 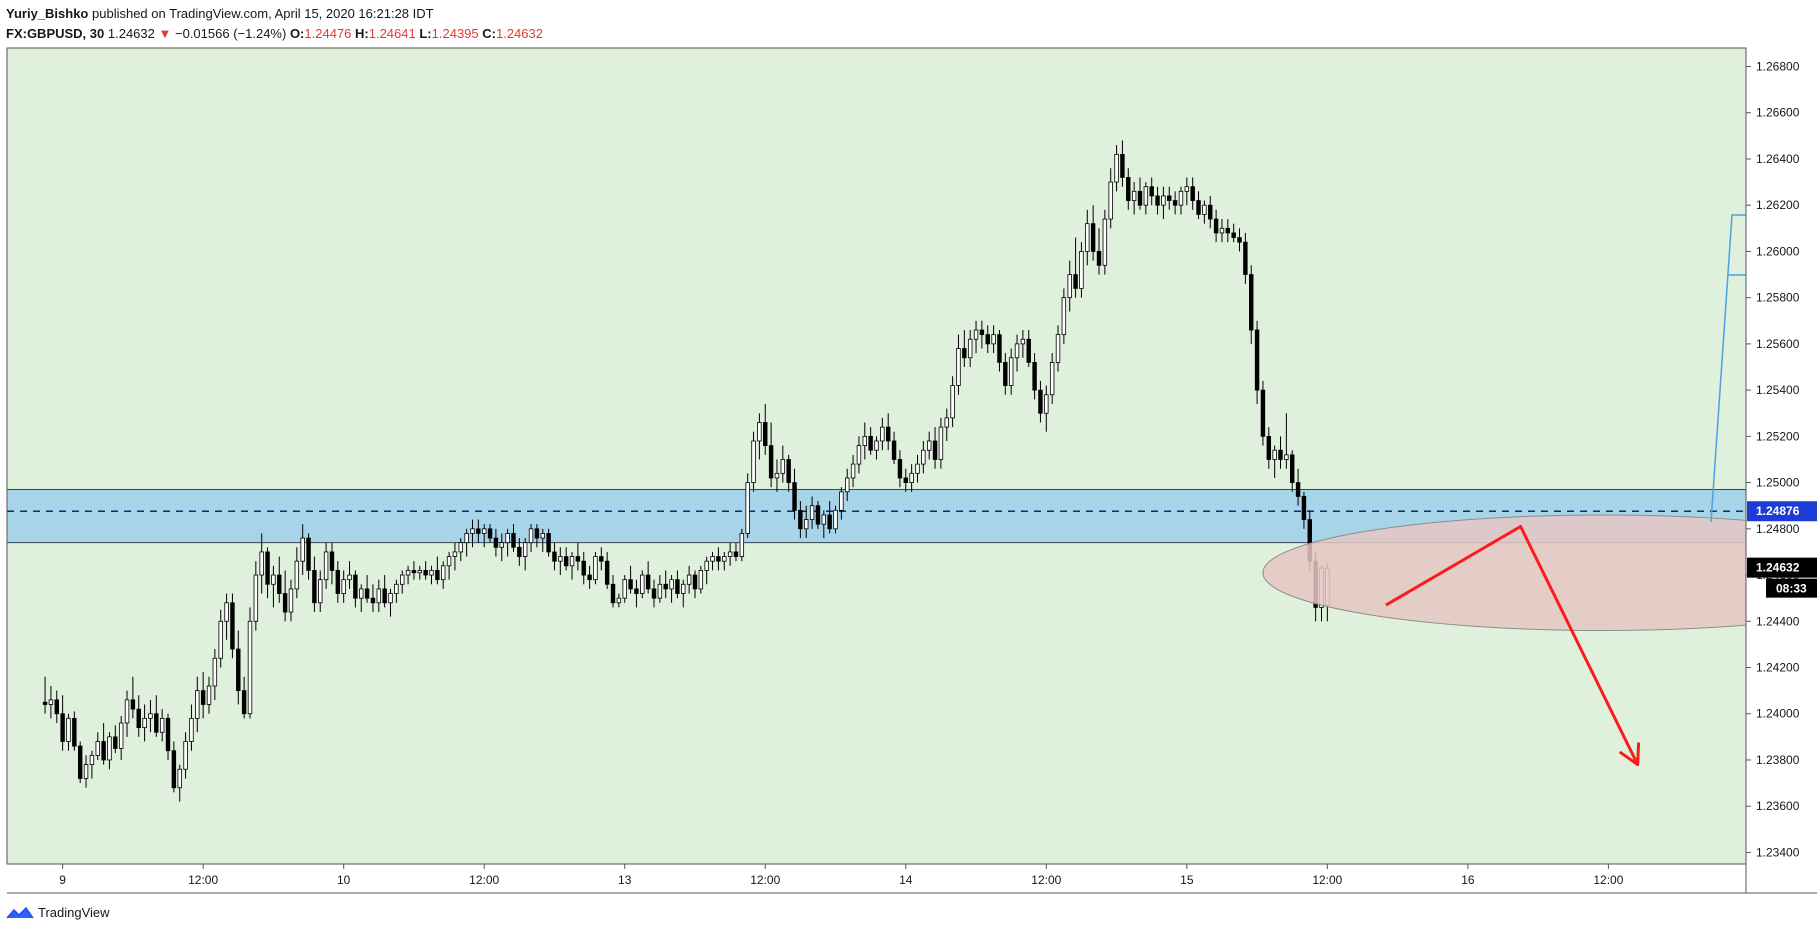 I want to click on high-label: H:, so click(x=362, y=33).